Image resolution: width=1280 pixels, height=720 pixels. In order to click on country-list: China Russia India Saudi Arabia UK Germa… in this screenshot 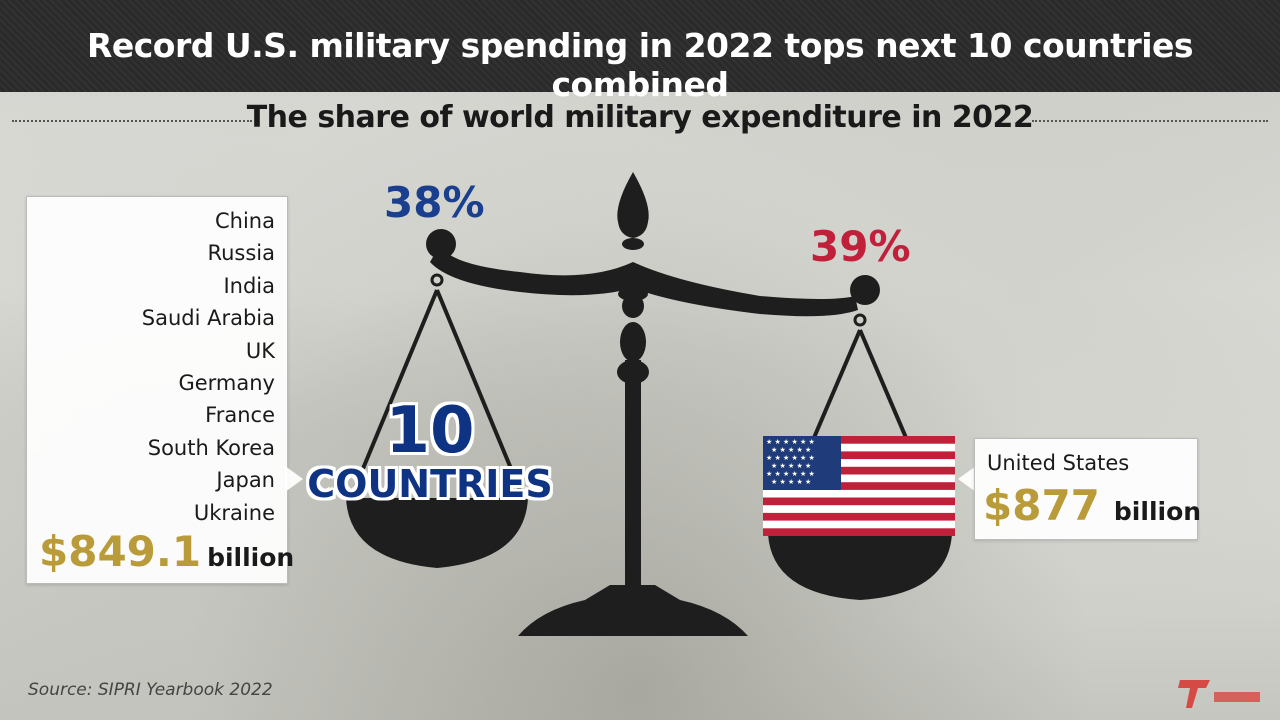, I will do `click(208, 367)`.